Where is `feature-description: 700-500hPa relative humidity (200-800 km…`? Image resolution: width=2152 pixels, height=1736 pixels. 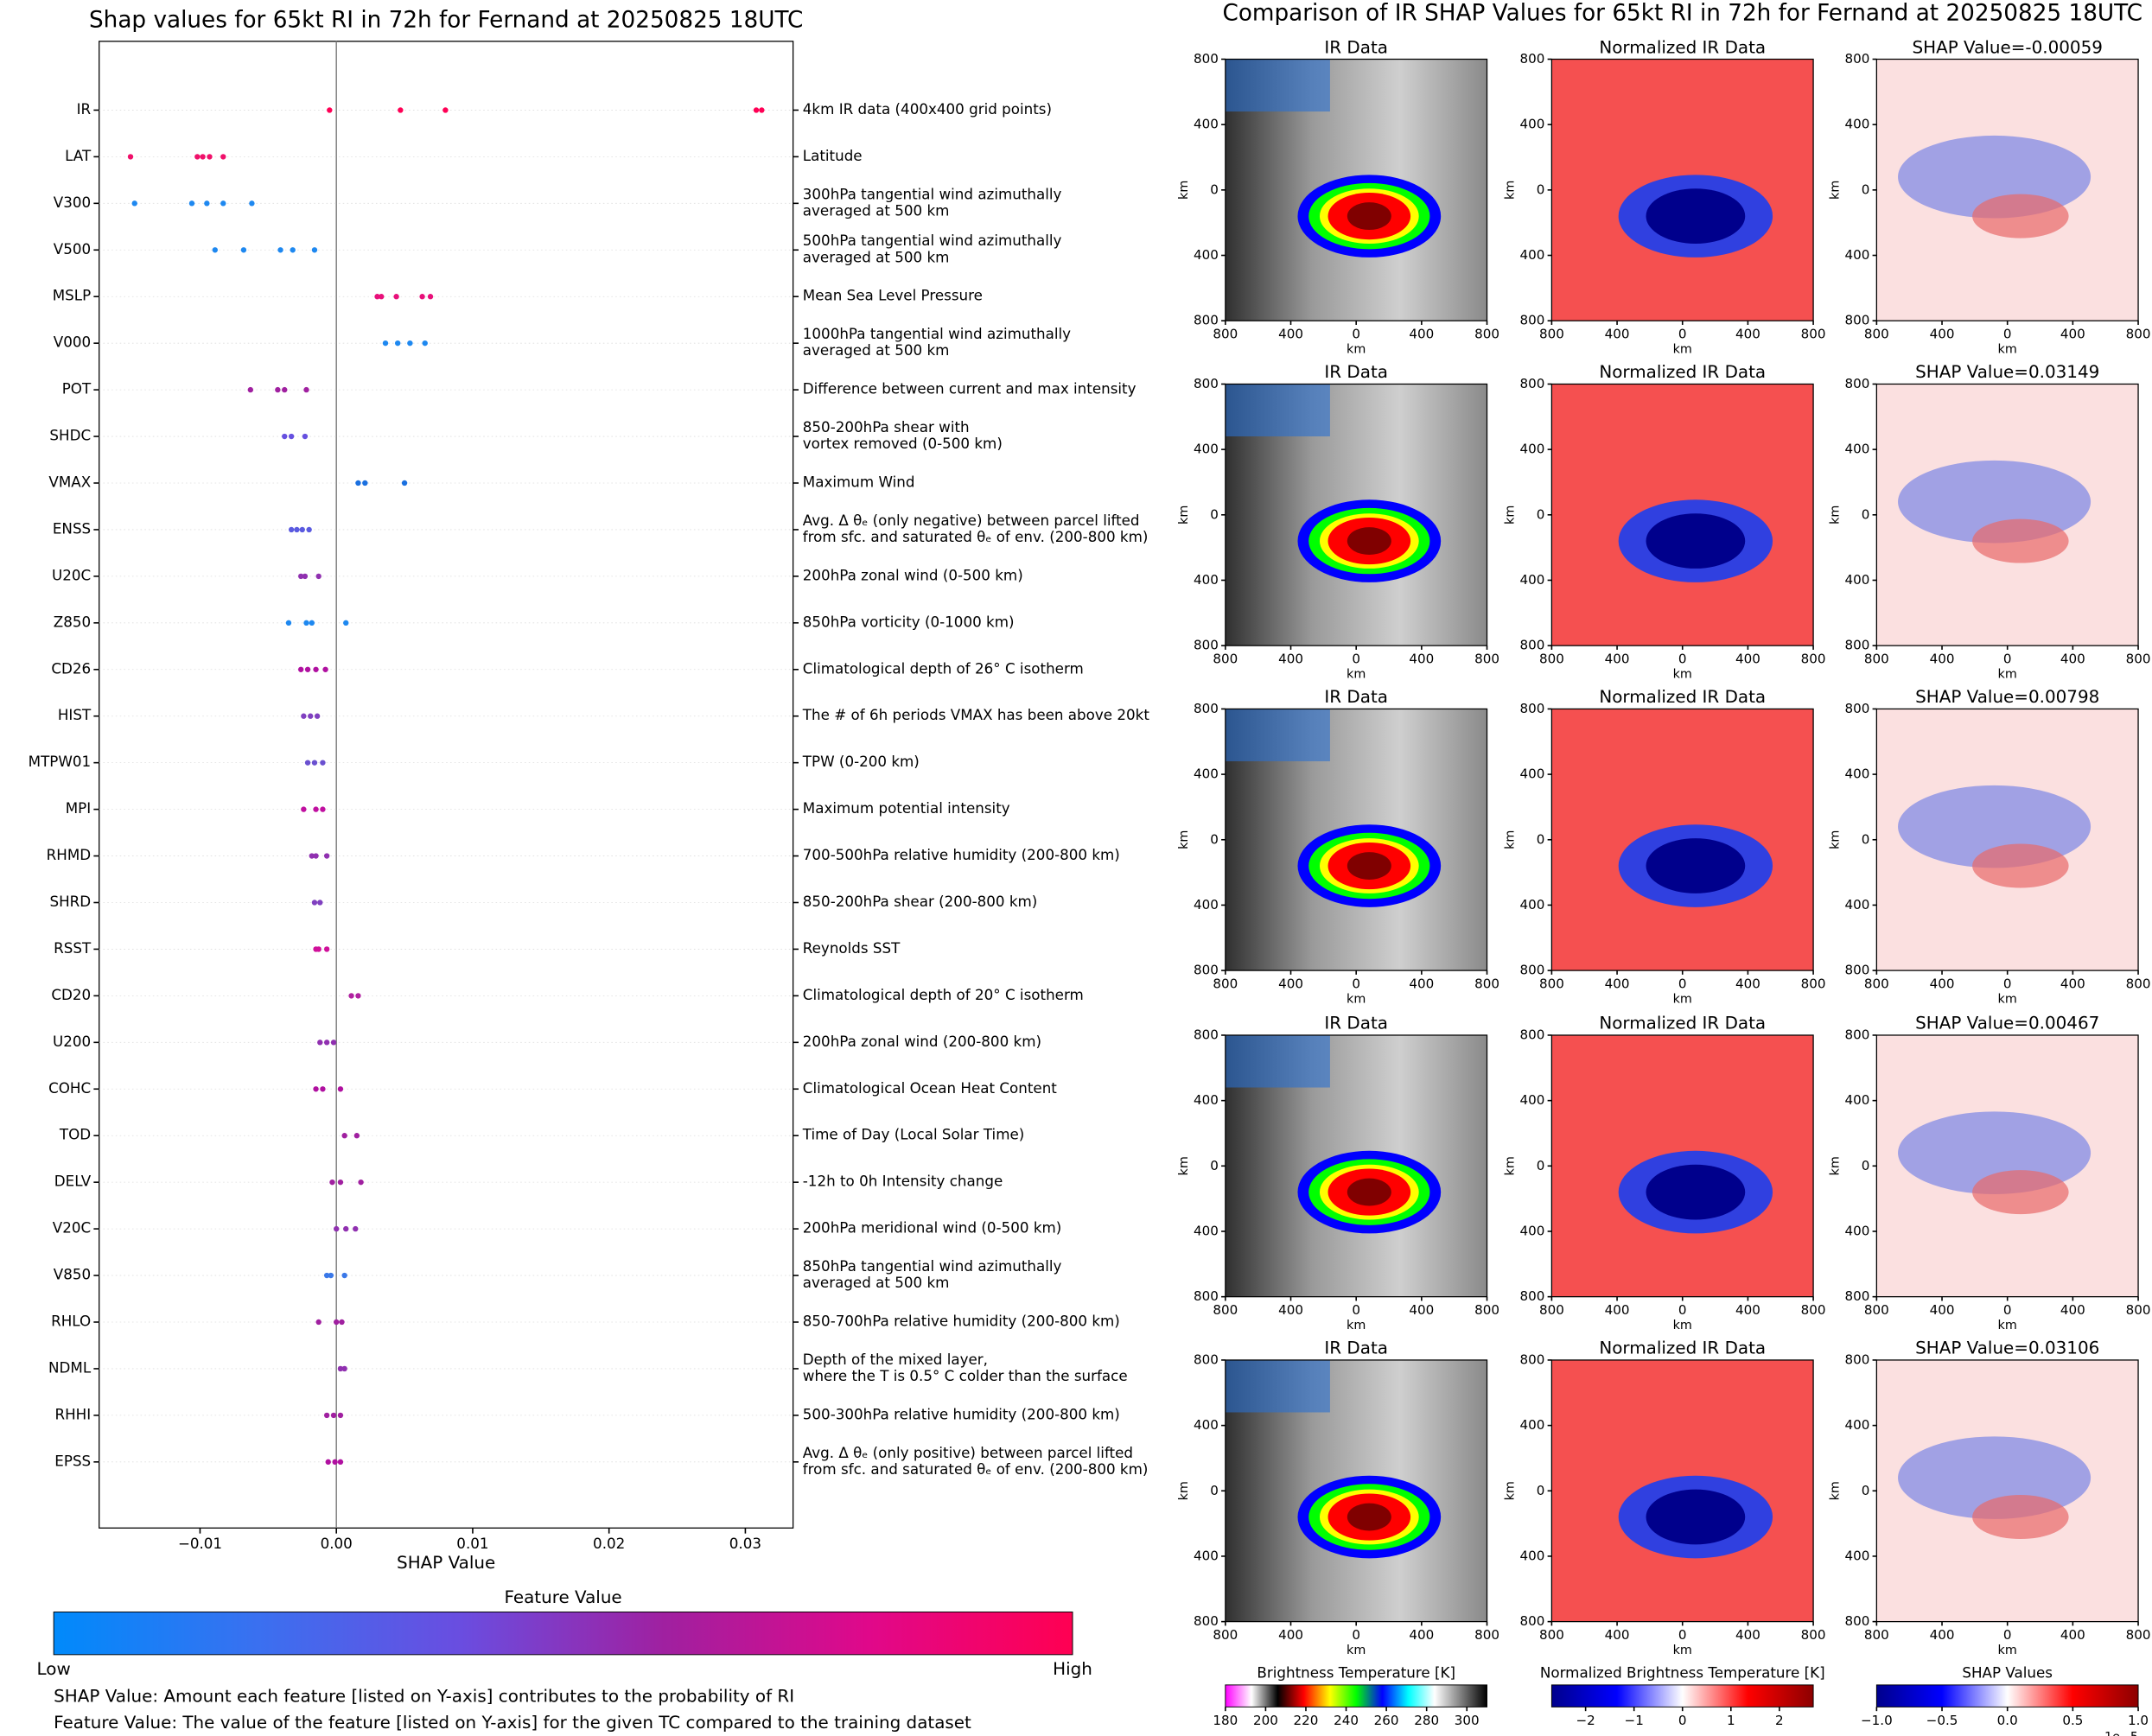
feature-description: 700-500hPa relative humidity (200-800 km… is located at coordinates (961, 854).